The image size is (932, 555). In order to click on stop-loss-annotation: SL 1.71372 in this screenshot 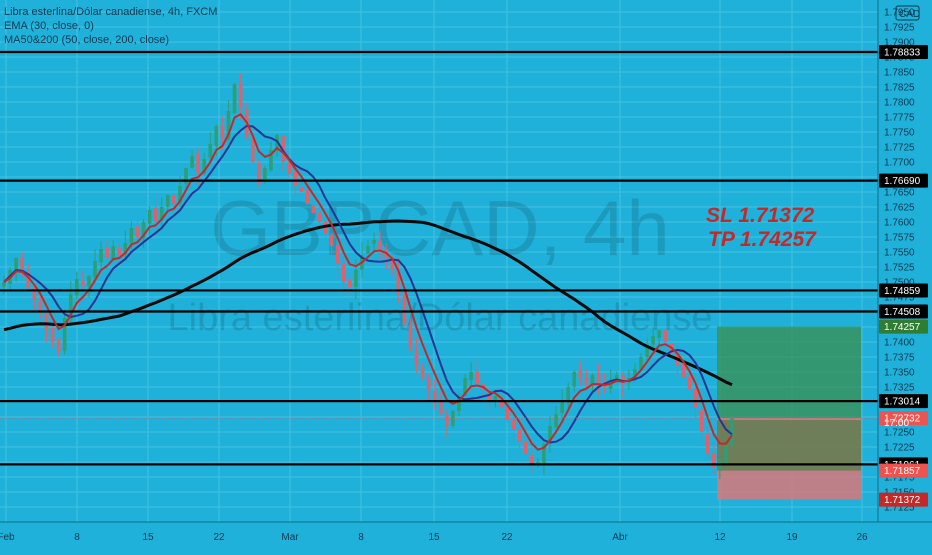, I will do `click(760, 215)`.